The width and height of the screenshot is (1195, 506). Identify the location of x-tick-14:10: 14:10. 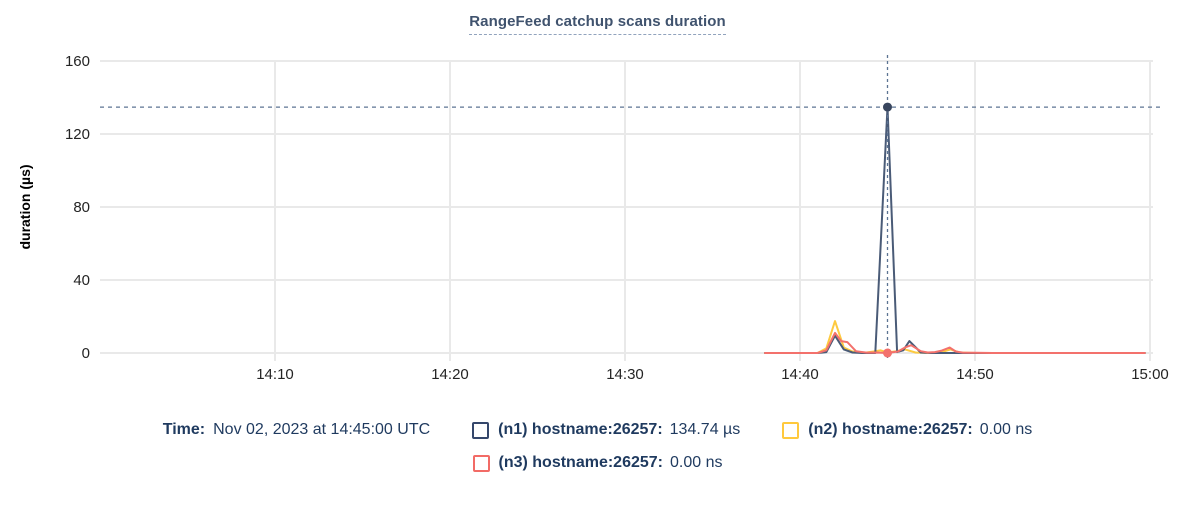
(275, 374).